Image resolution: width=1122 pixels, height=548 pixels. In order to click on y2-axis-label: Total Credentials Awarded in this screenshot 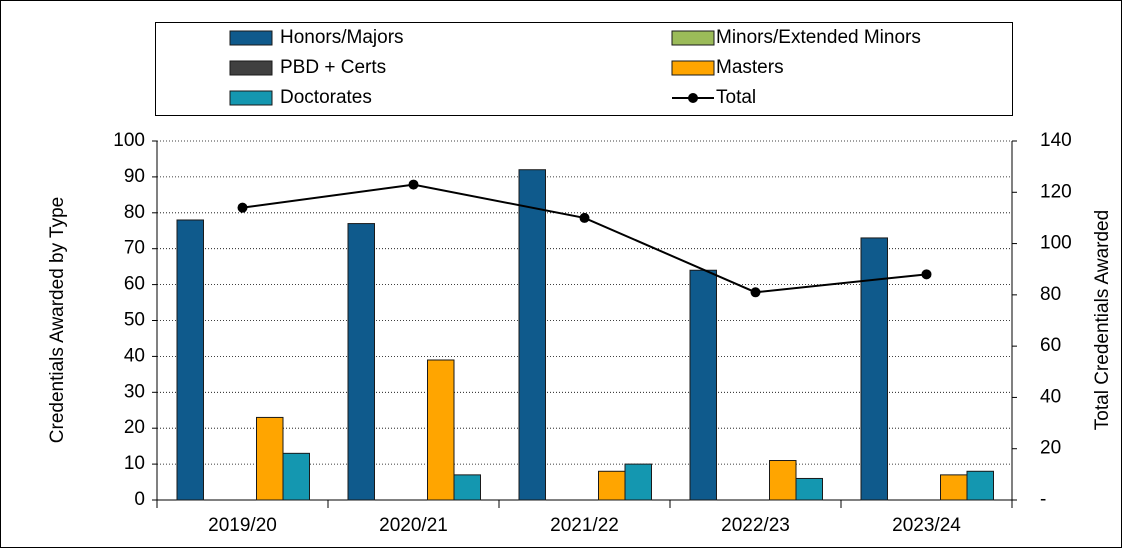, I will do `click(1102, 320)`.